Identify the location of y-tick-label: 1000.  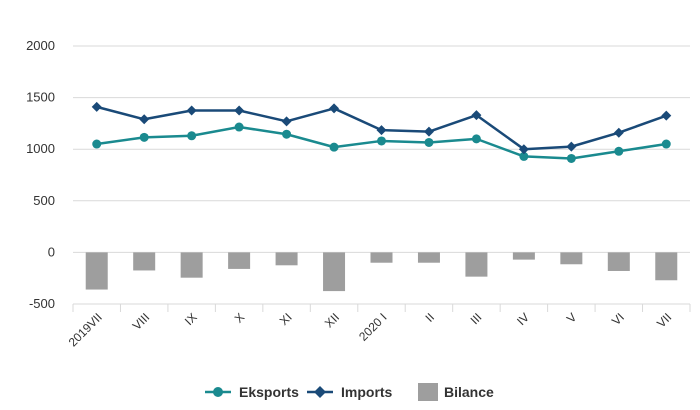
(40, 148).